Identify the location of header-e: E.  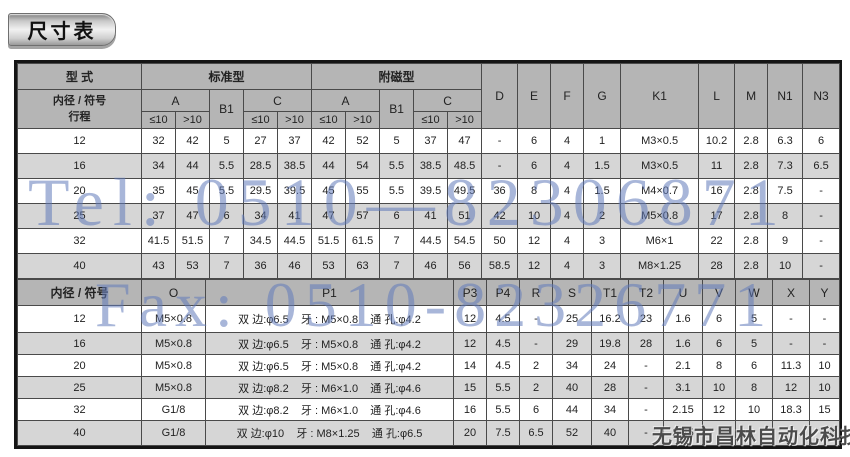
(534, 96).